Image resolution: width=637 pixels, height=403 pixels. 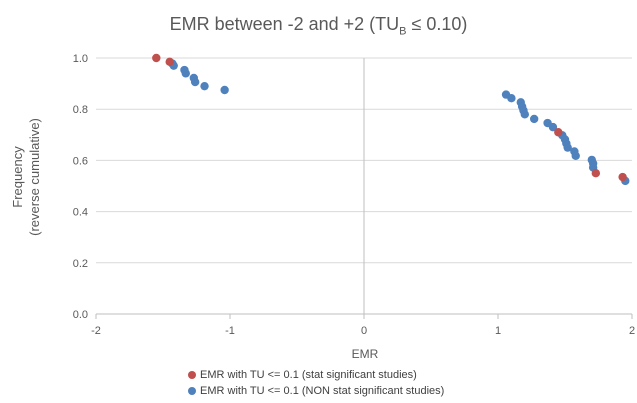 I want to click on y-tick-label-3: 0.6, so click(x=80, y=161).